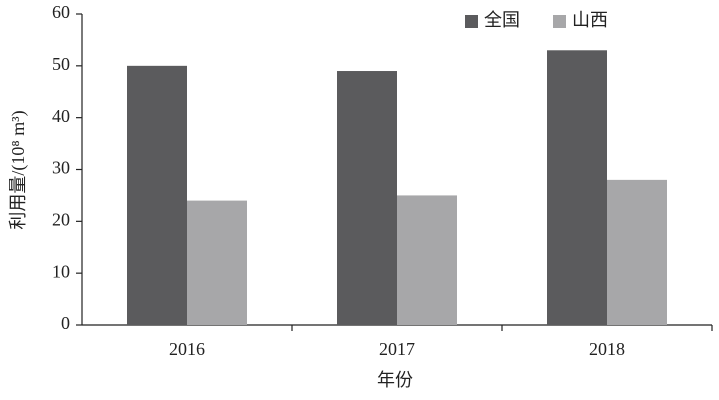  Describe the element at coordinates (18, 169) in the screenshot. I see `y-axis-label: 利用量/(10⁸ m³)` at that location.